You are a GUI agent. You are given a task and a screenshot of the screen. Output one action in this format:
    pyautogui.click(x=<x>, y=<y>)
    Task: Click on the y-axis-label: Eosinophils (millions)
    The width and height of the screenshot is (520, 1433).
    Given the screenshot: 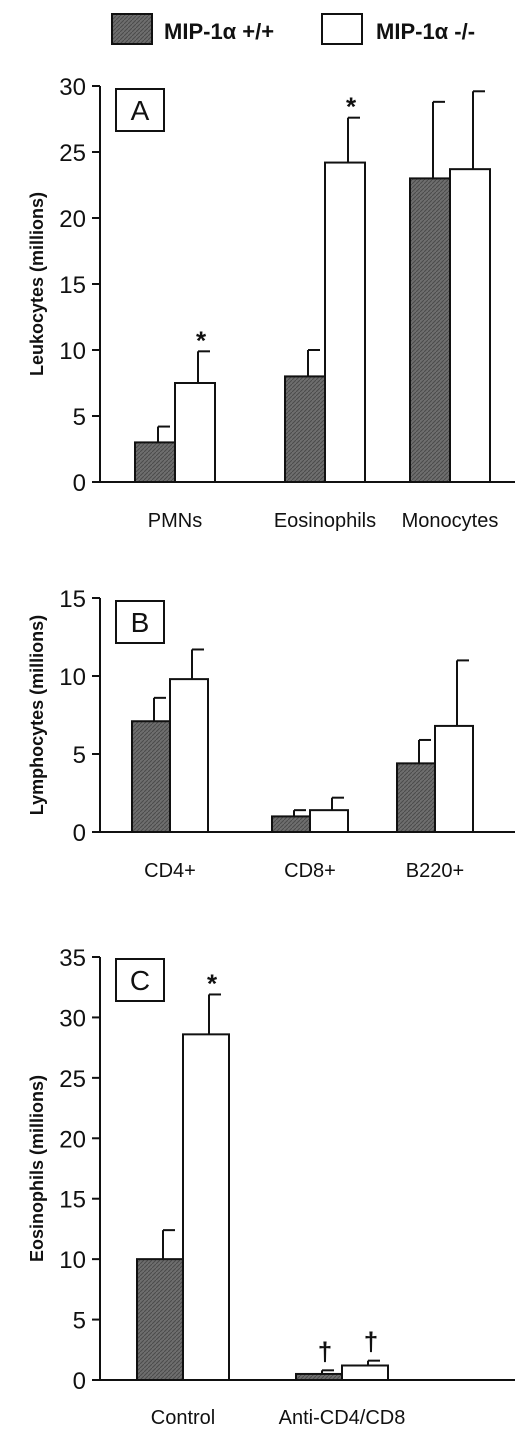 What is the action you would take?
    pyautogui.click(x=37, y=1168)
    